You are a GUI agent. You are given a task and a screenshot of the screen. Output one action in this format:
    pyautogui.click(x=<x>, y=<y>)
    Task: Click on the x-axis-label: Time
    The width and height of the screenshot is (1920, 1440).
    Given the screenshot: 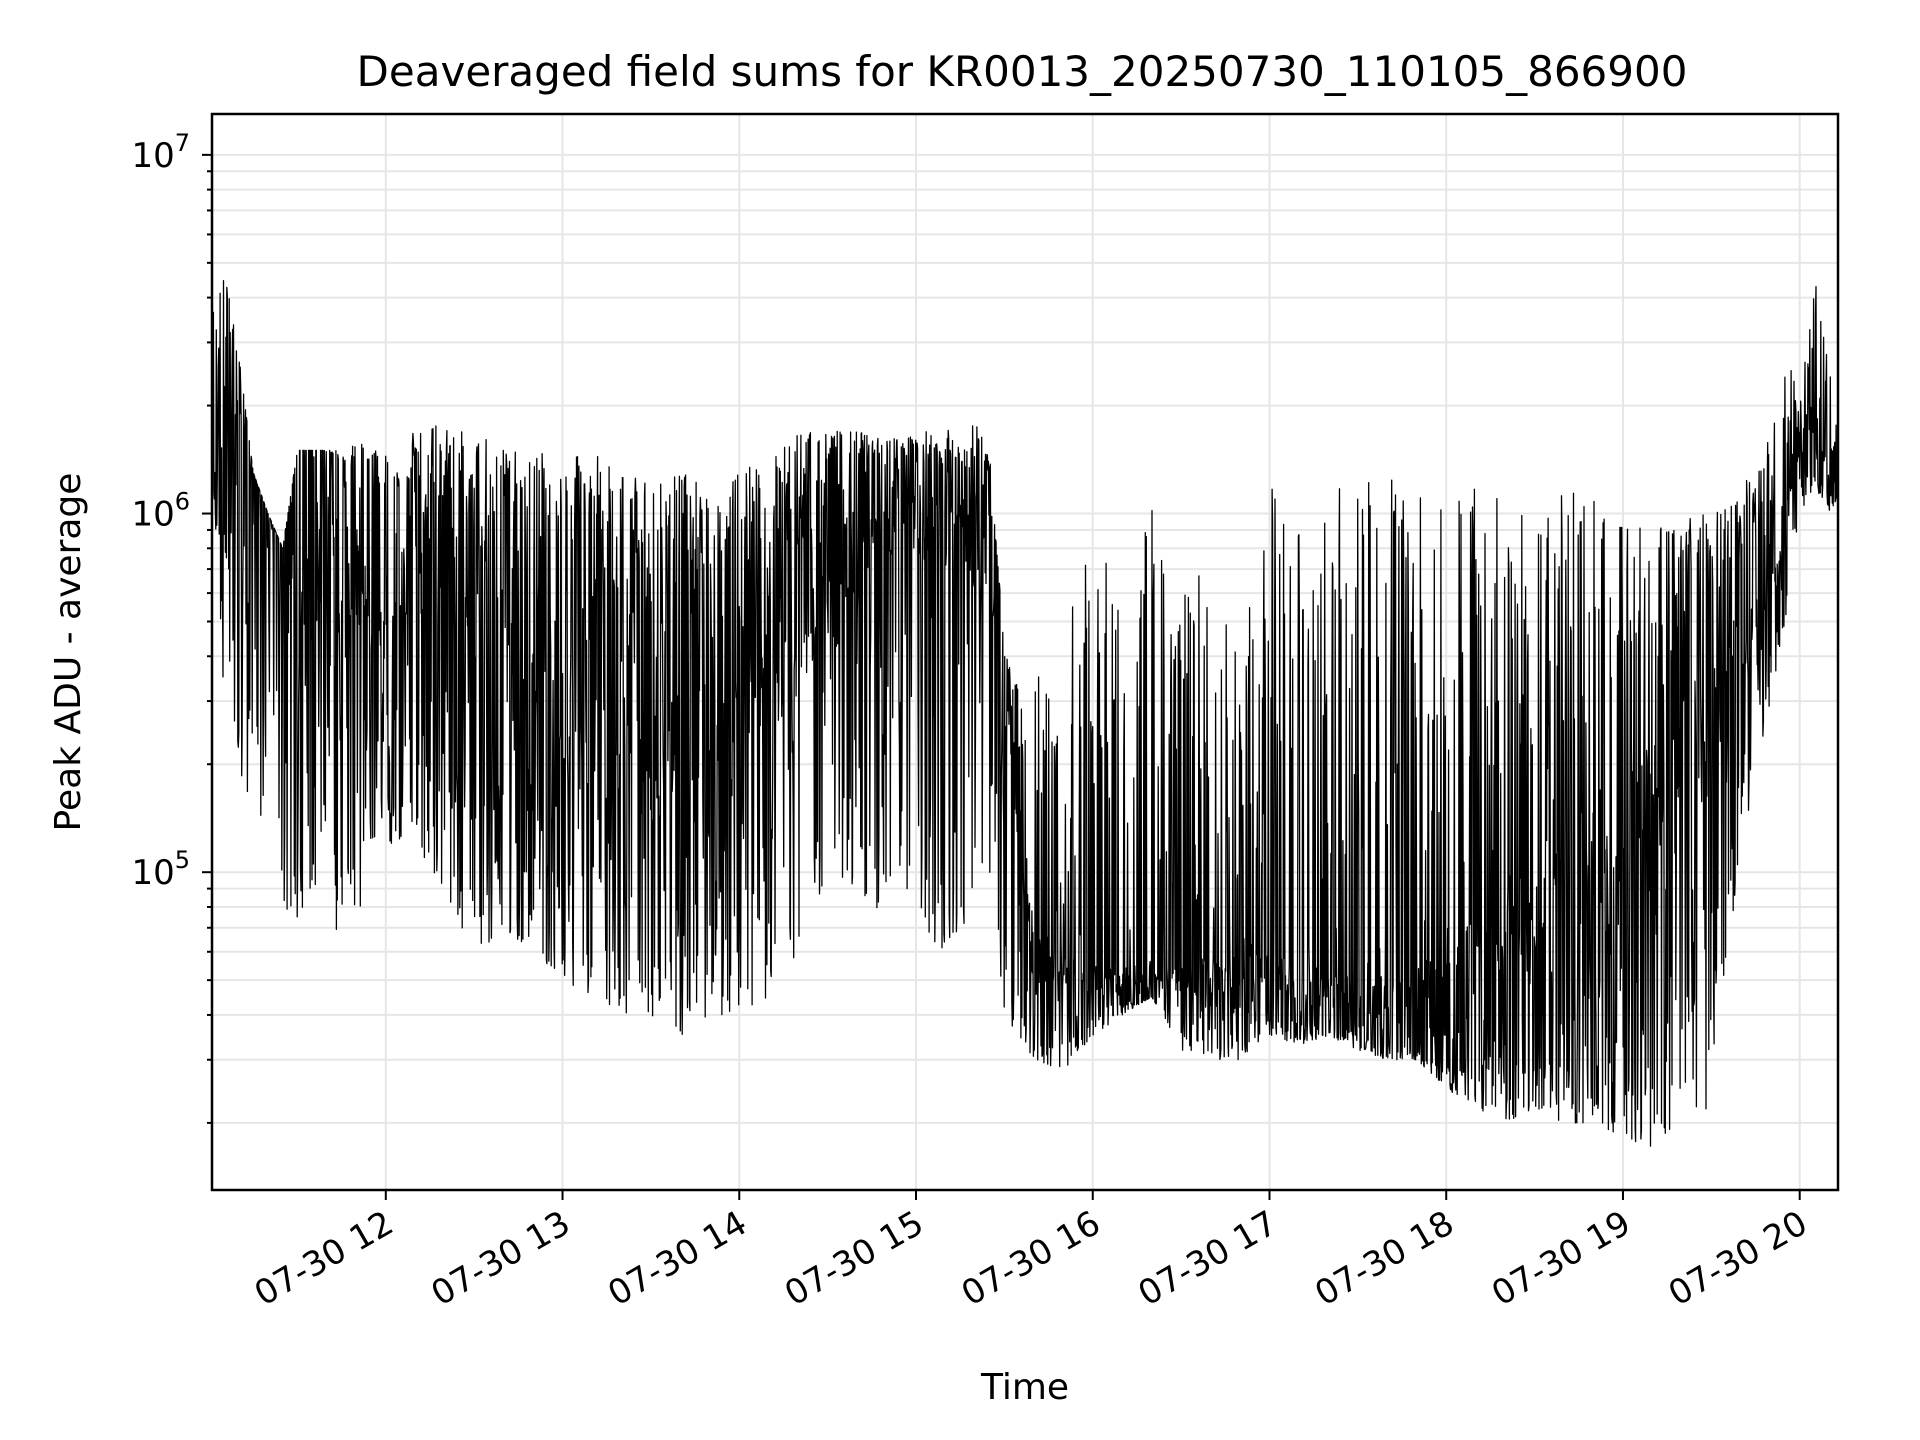 What is the action you would take?
    pyautogui.click(x=1024, y=1387)
    